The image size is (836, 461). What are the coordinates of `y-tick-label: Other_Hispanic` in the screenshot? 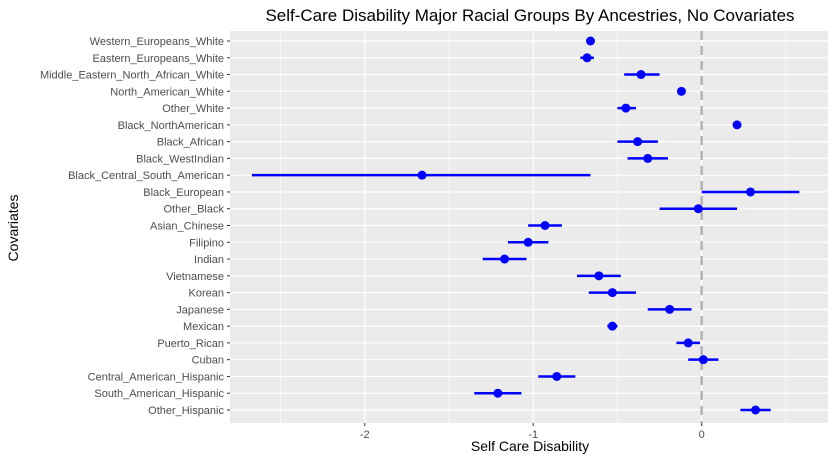 It's located at (186, 411).